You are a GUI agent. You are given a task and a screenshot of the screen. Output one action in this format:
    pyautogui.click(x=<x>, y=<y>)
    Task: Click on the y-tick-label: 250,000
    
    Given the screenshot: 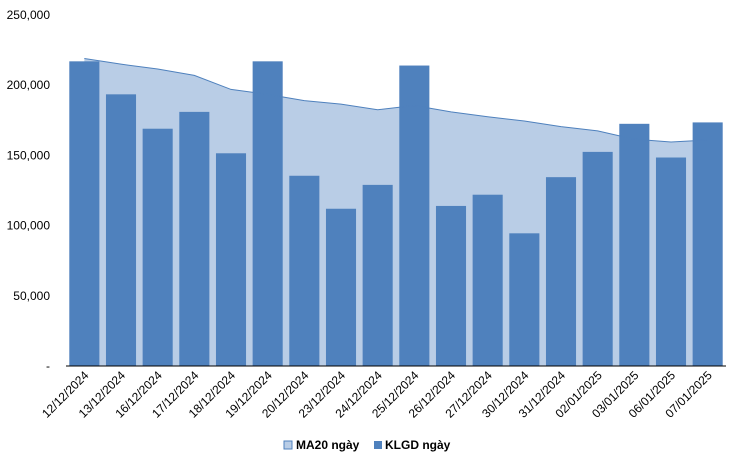 What is the action you would take?
    pyautogui.click(x=29, y=15)
    